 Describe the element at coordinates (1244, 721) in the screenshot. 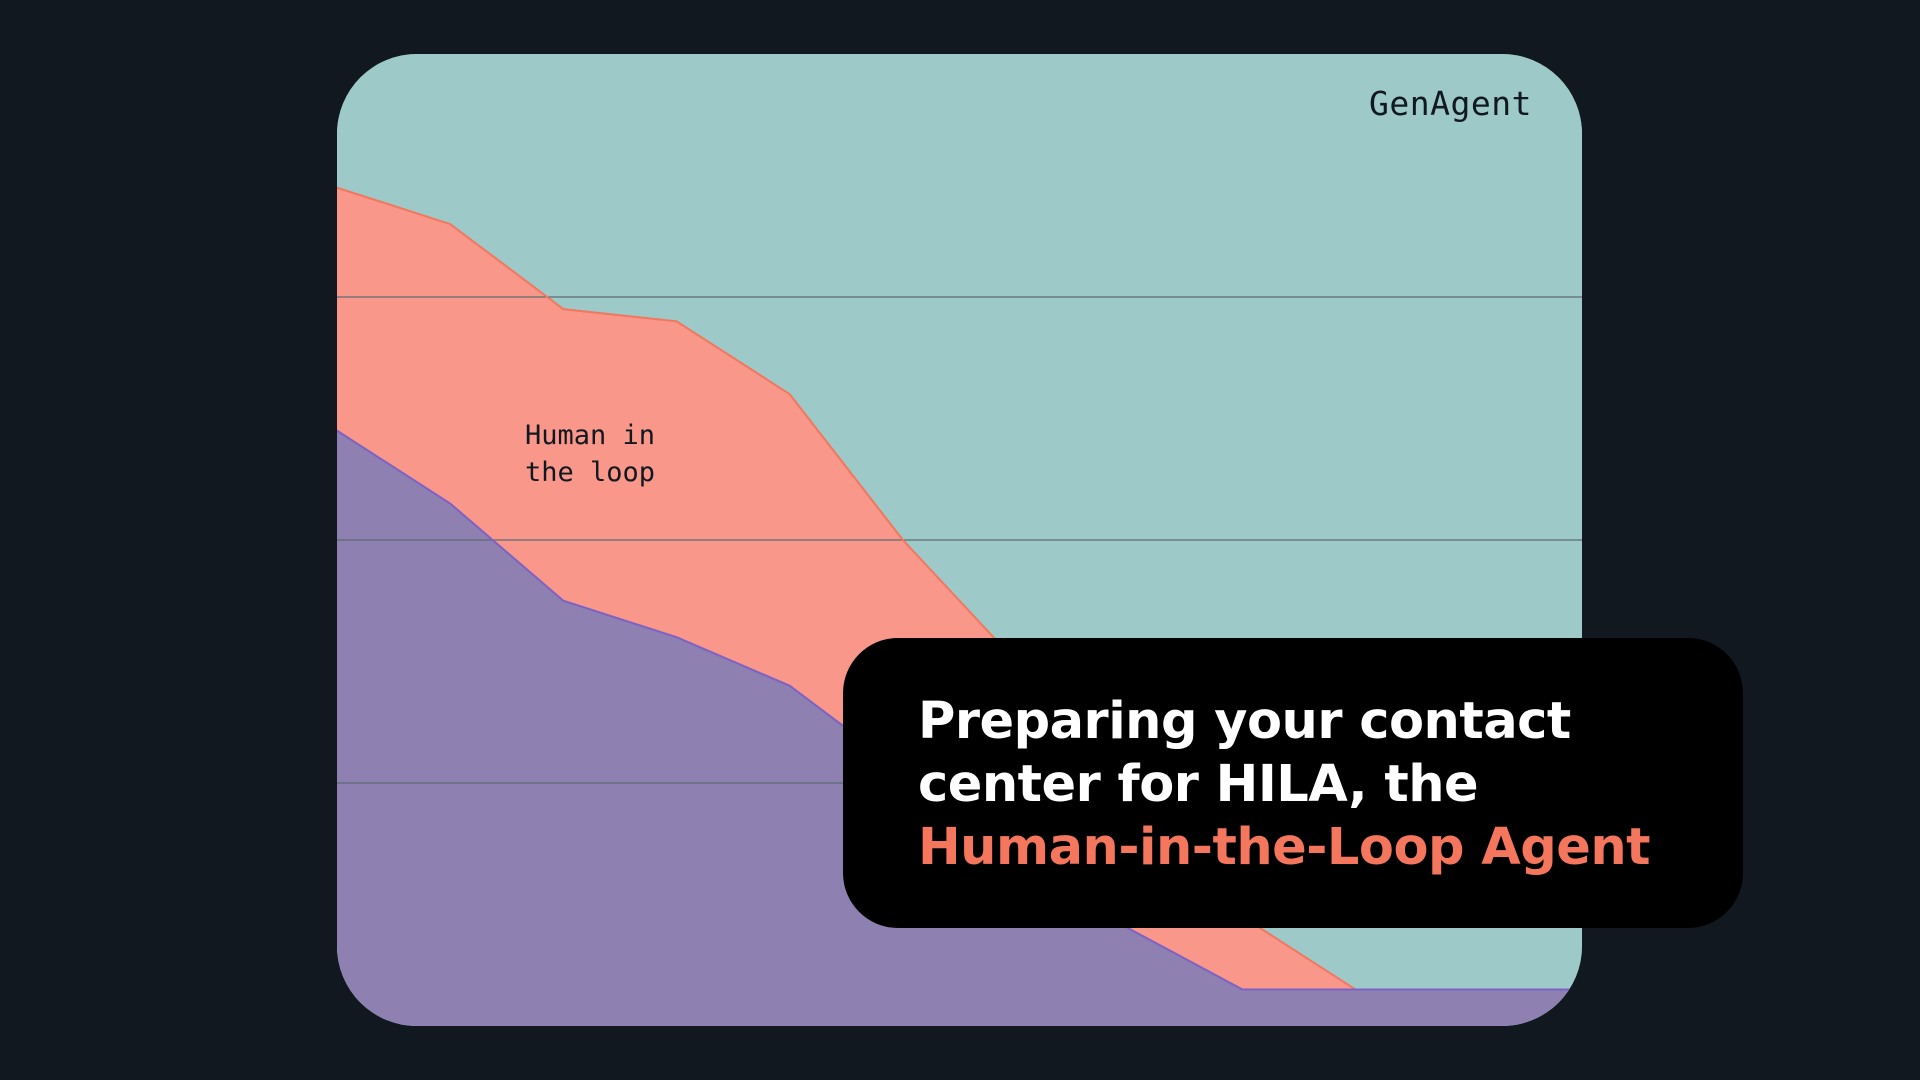

I see `headline-line-1: Preparing your contact` at that location.